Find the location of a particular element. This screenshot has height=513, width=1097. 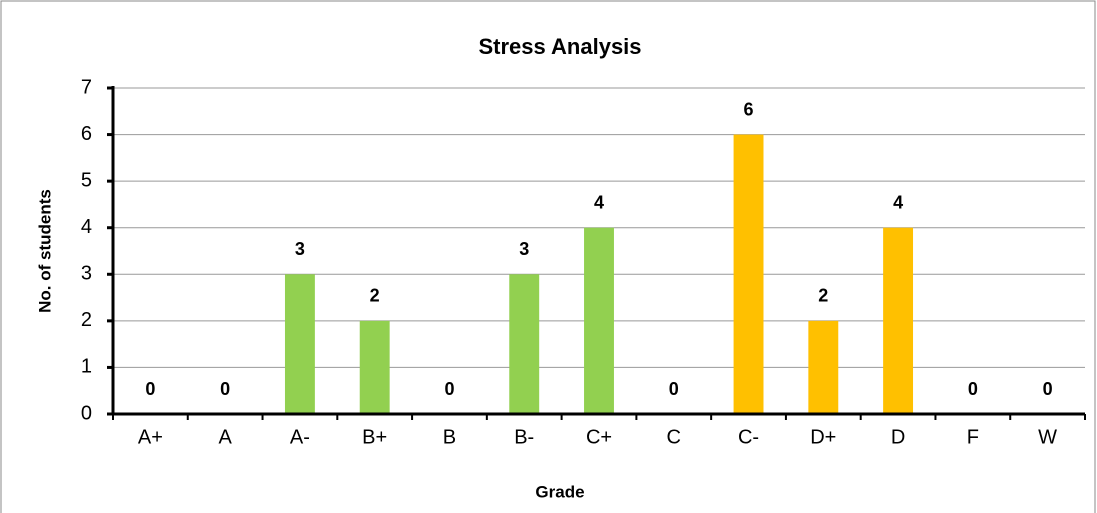

y-tick-label: 4 is located at coordinates (86, 227).